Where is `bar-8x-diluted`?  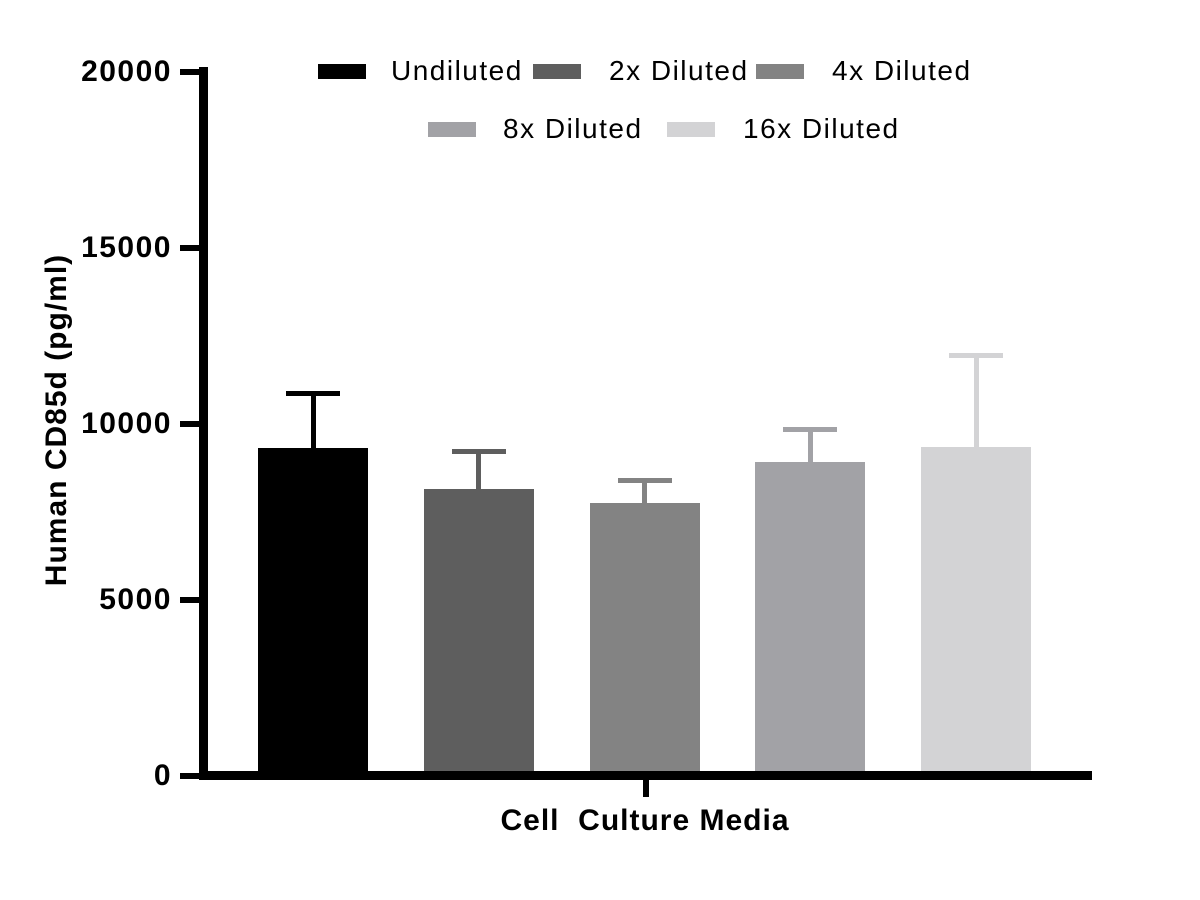
bar-8x-diluted is located at coordinates (810, 621).